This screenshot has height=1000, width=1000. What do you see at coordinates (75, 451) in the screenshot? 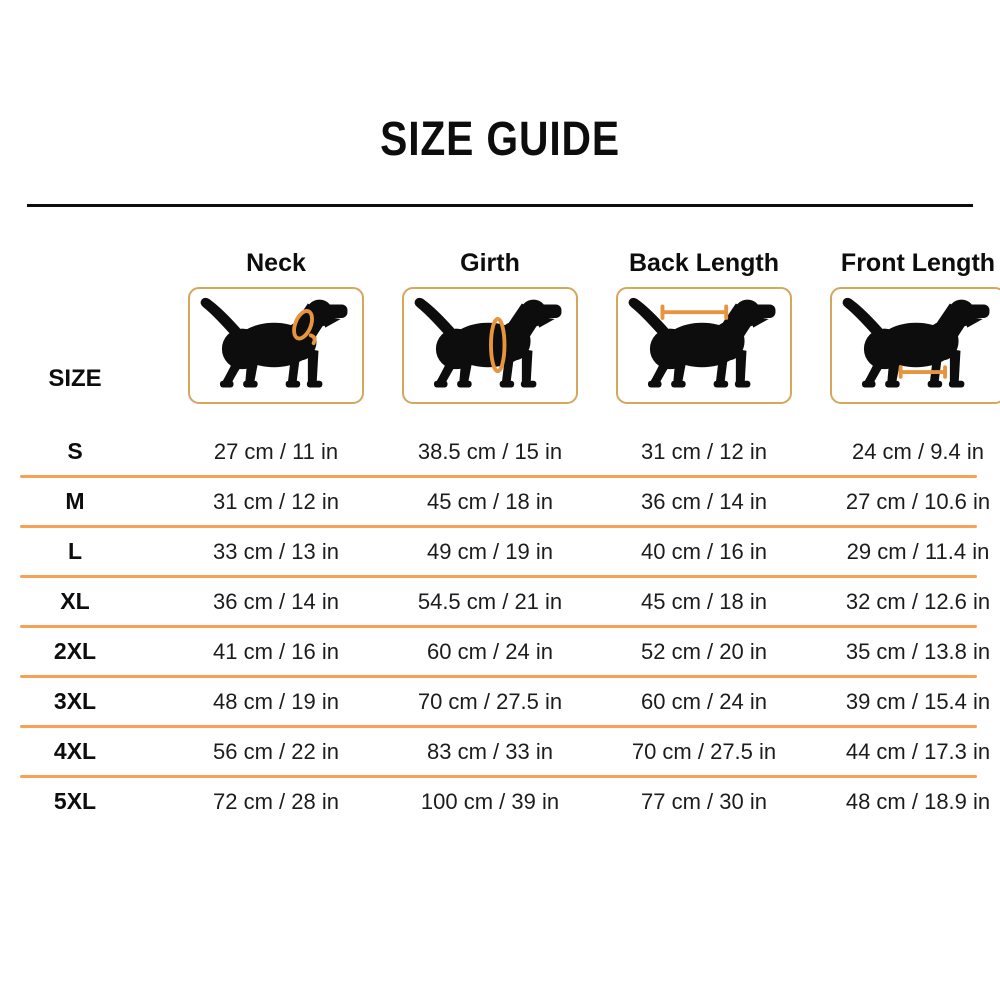
I see `size-label: S` at bounding box center [75, 451].